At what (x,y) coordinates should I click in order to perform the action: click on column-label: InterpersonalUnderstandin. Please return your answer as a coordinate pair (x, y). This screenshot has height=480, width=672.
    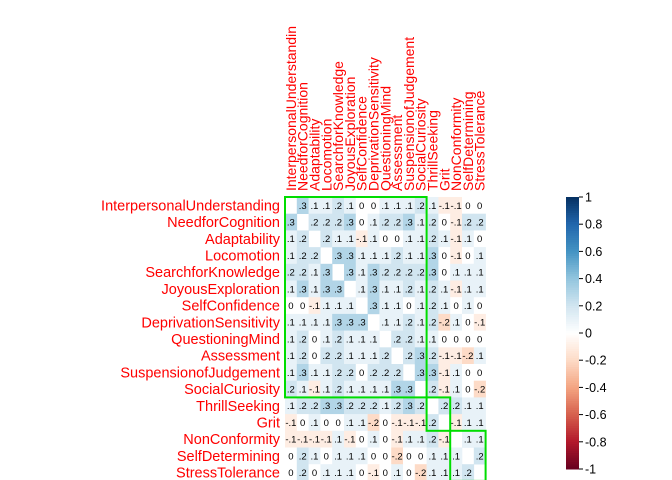
    Looking at the image, I should click on (291, 108).